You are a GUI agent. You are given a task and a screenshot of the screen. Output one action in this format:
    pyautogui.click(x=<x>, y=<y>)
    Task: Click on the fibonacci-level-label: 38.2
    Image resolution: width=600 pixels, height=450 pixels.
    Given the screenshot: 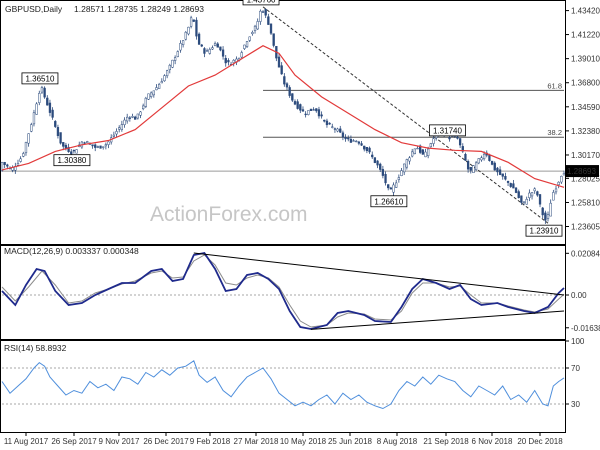 What is the action you would take?
    pyautogui.click(x=554, y=132)
    